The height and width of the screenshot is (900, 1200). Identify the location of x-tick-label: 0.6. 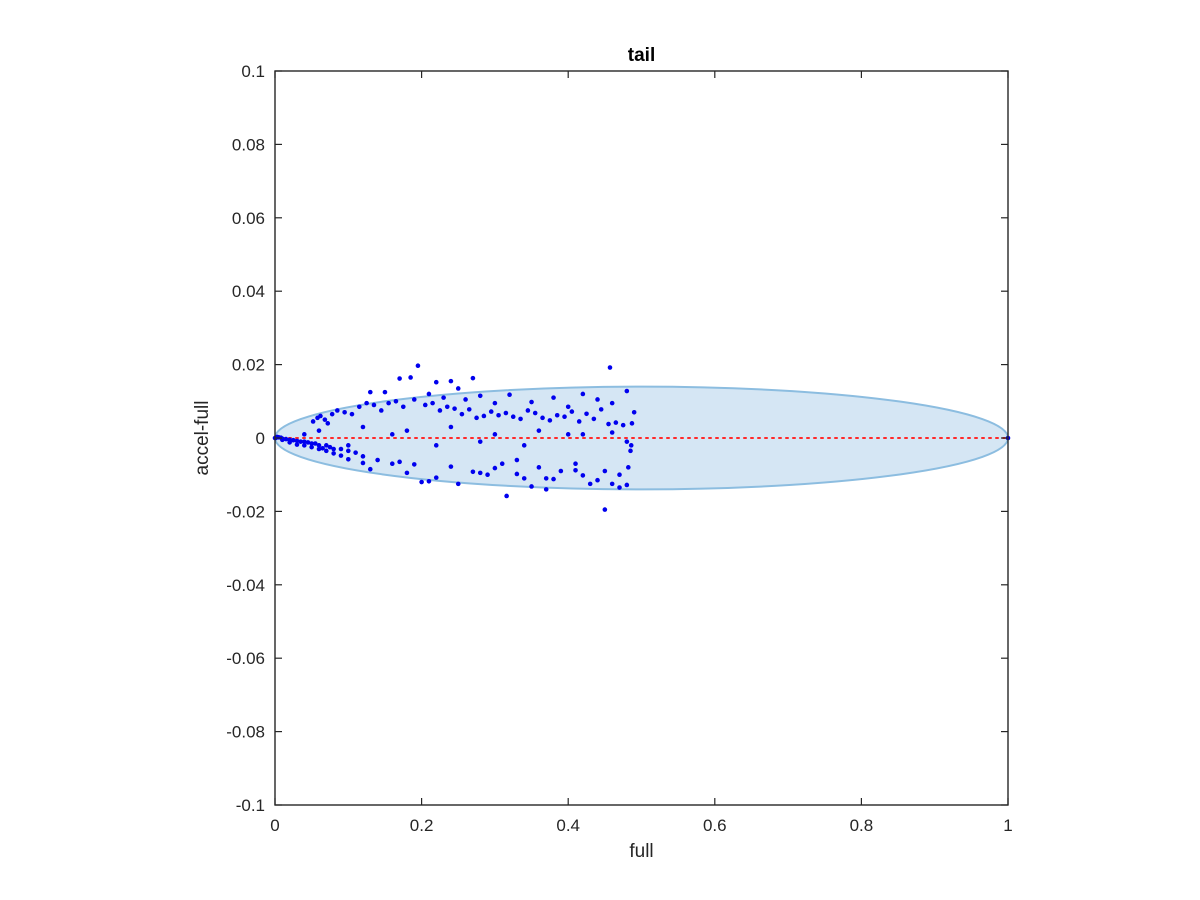
(715, 825).